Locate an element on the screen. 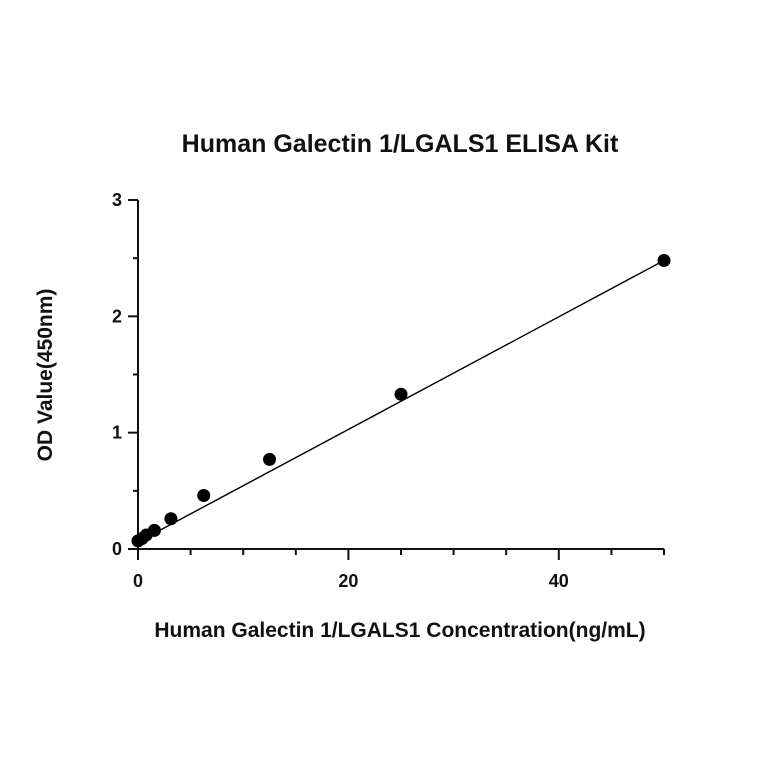 The height and width of the screenshot is (764, 764). x-tick-label: 40 is located at coordinates (559, 581).